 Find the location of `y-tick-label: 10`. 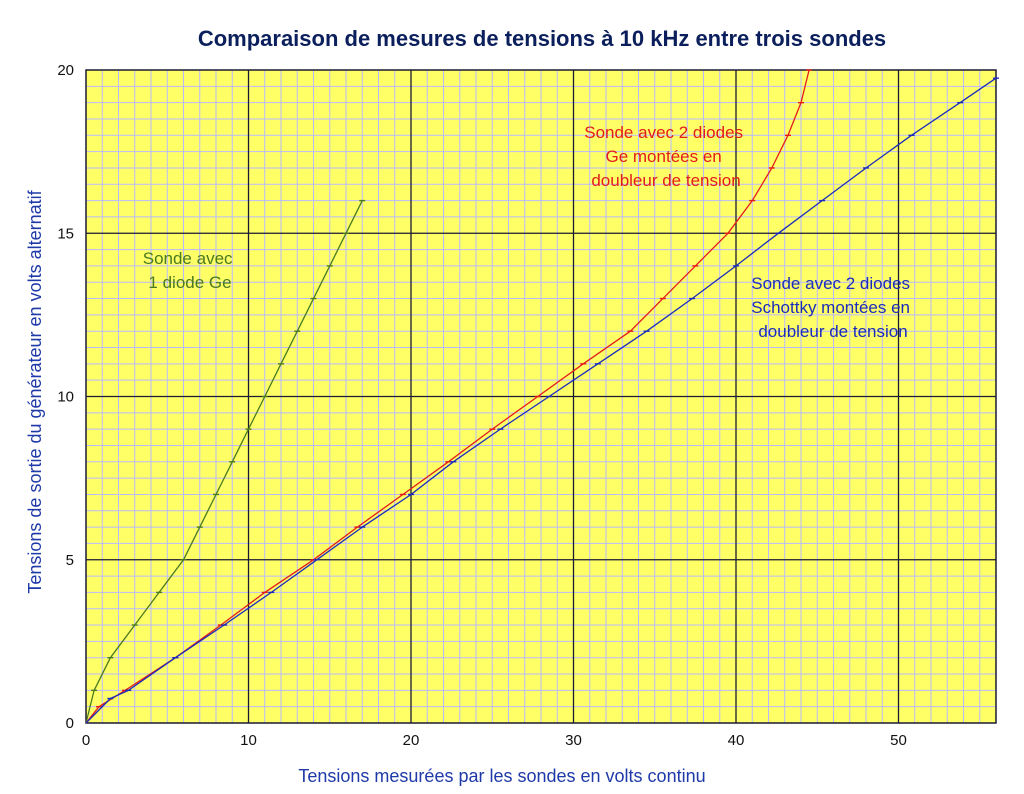

y-tick-label: 10 is located at coordinates (65, 397).